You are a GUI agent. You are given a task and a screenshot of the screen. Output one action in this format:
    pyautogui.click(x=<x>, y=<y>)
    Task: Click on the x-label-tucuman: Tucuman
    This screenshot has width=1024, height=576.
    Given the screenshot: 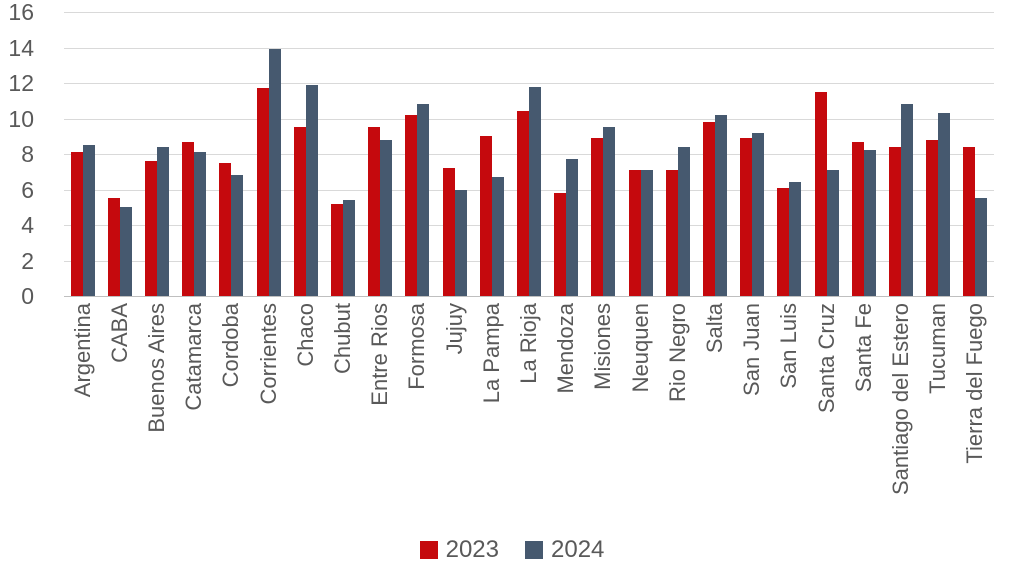 What is the action you would take?
    pyautogui.click(x=938, y=348)
    